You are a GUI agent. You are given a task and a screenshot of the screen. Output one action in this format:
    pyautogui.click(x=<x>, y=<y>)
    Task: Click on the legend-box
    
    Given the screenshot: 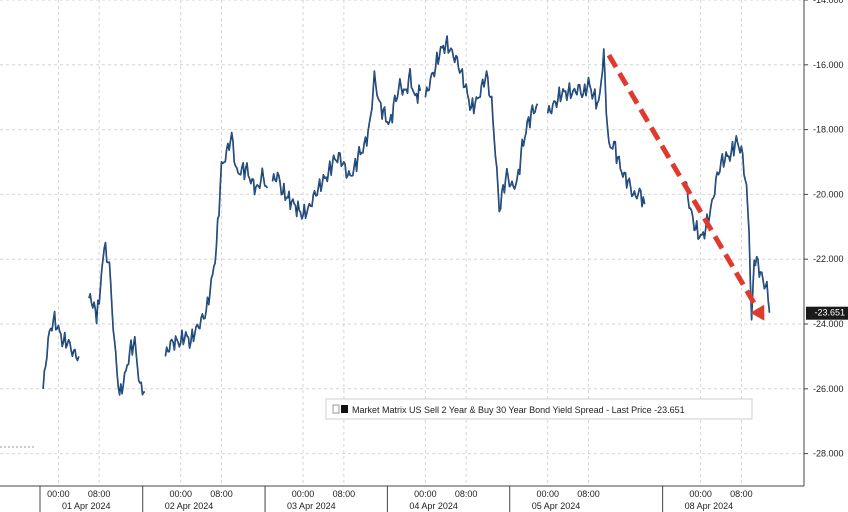 What is the action you would take?
    pyautogui.click(x=539, y=409)
    